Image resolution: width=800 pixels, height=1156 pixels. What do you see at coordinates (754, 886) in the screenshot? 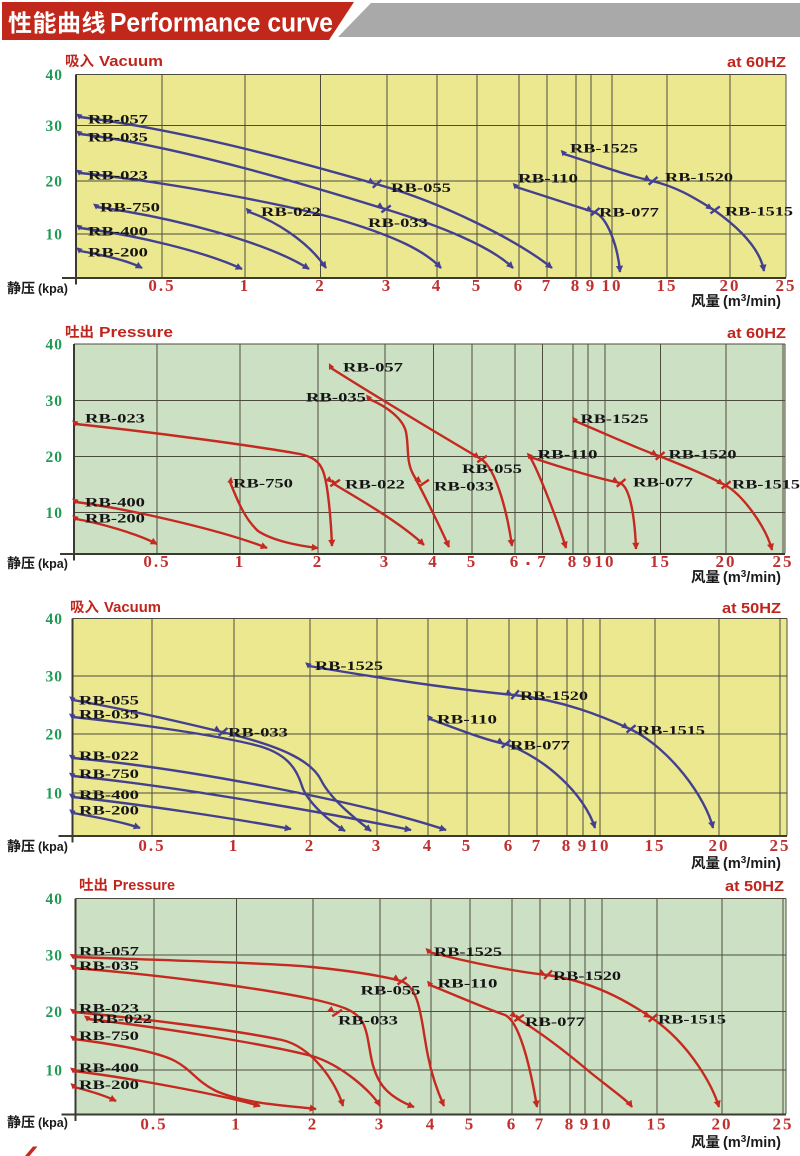
I see `svg-text: at 50HZ` at bounding box center [754, 886].